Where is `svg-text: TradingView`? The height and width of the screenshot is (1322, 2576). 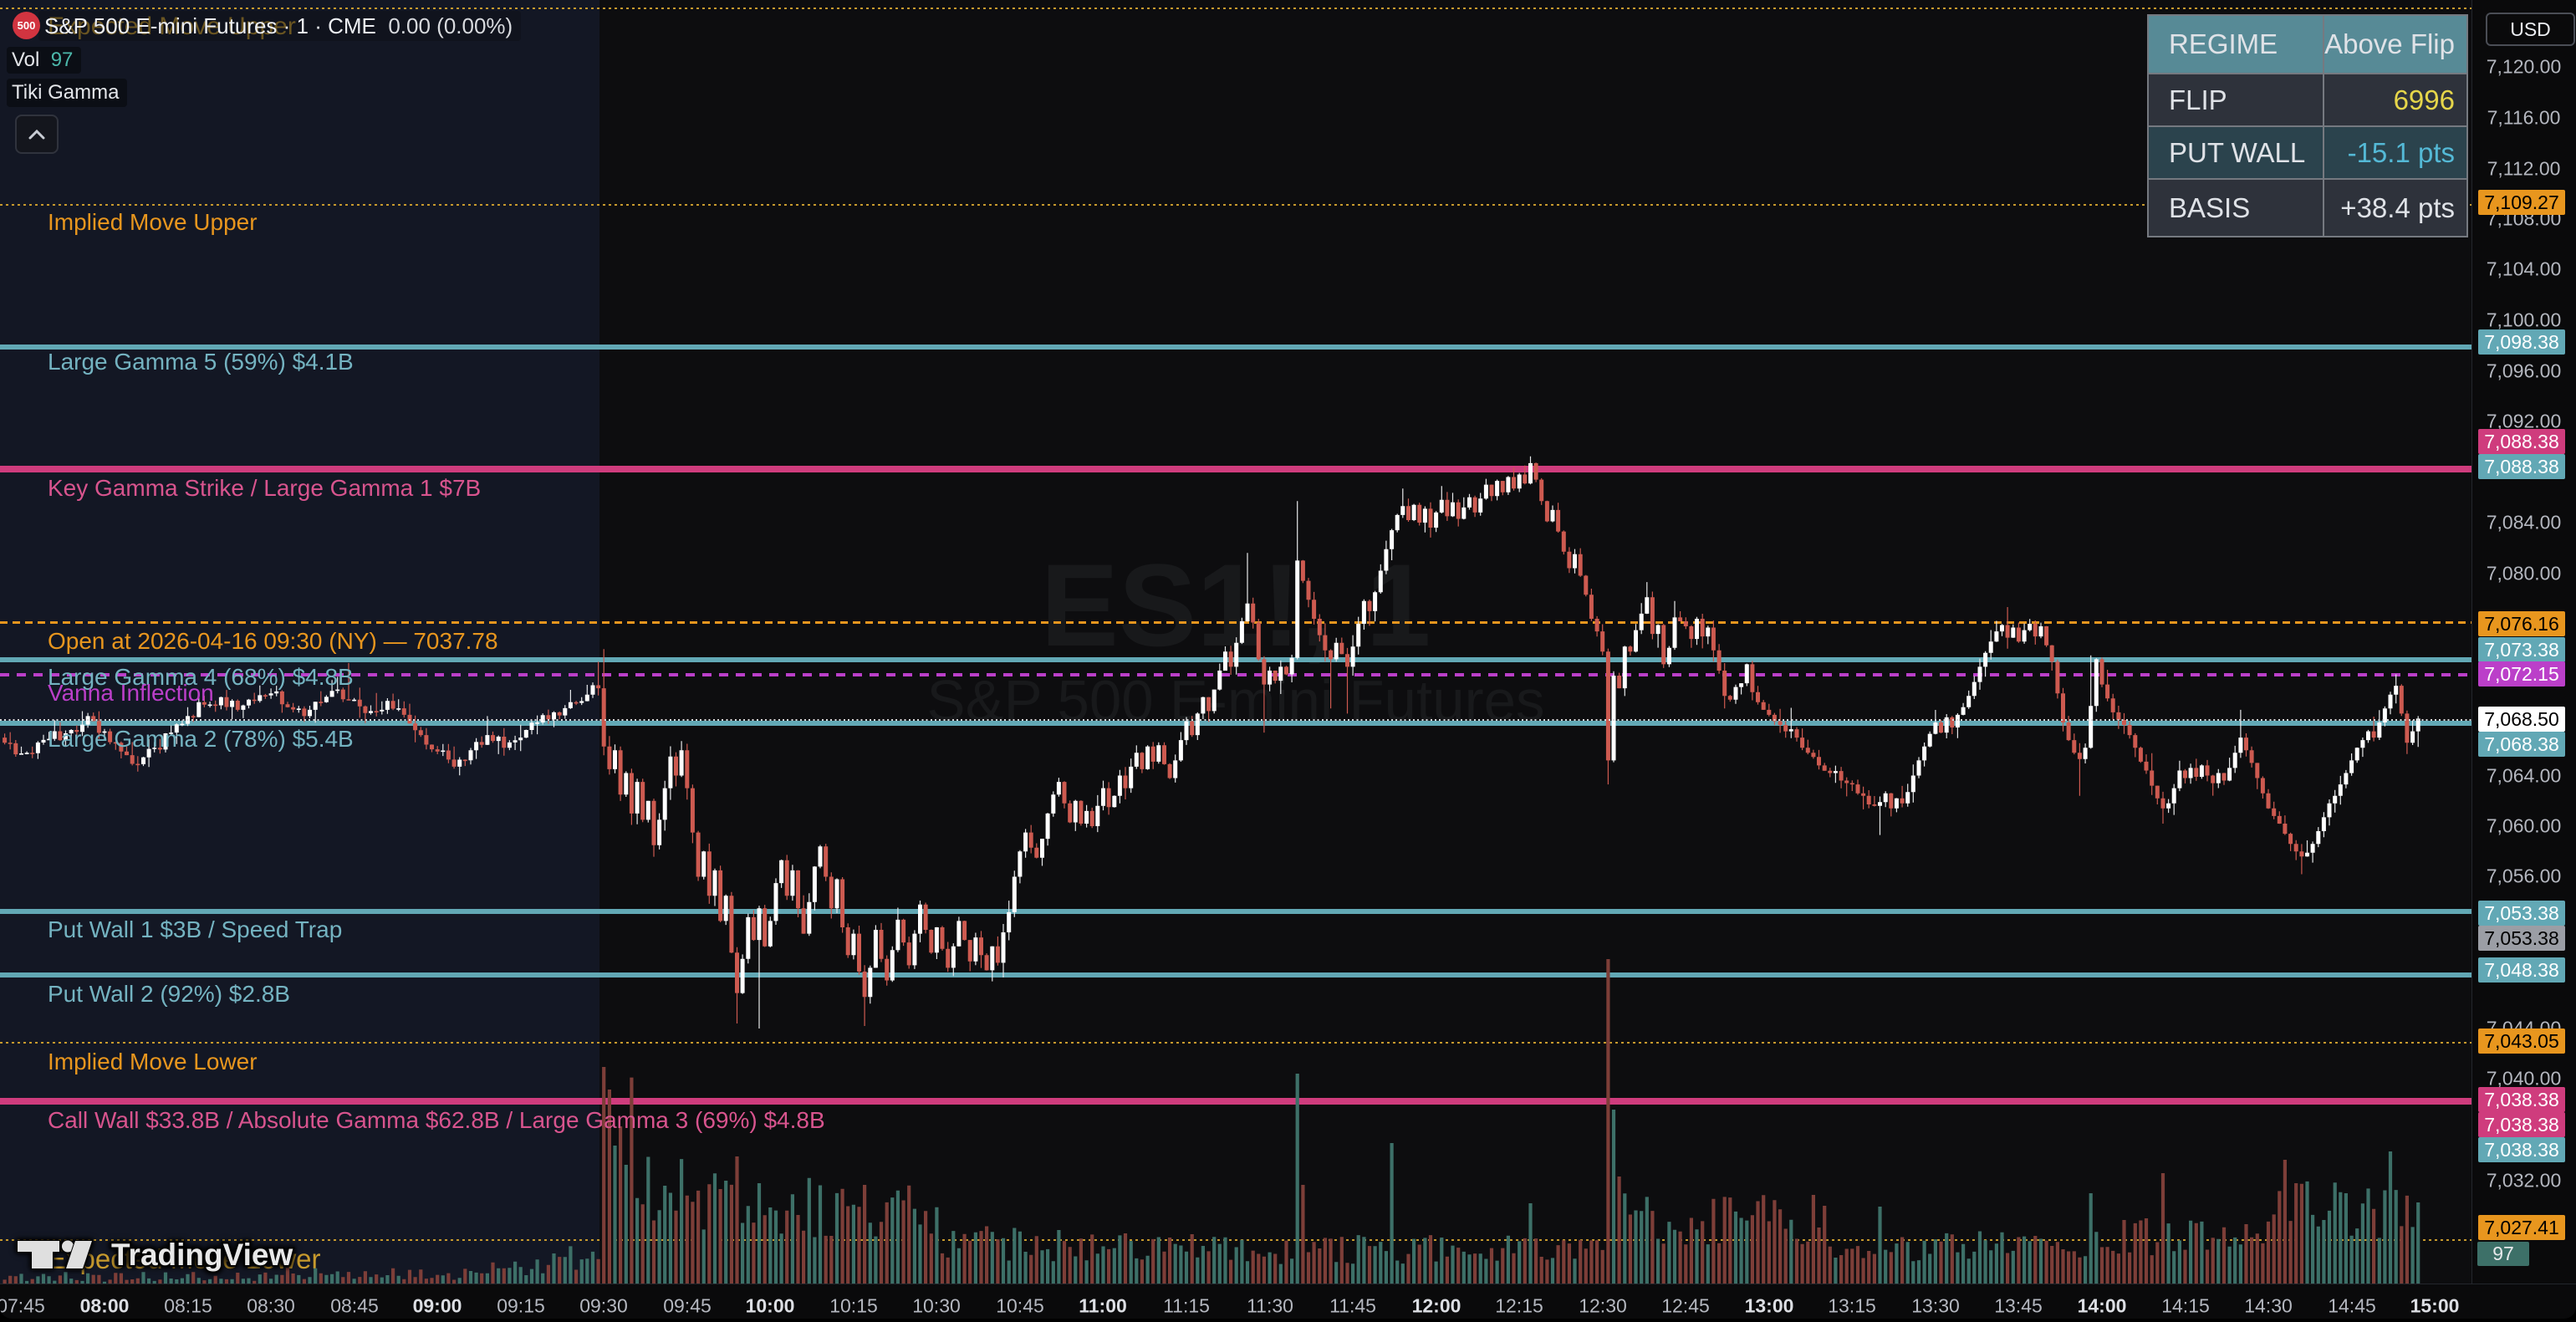 svg-text: TradingView is located at coordinates (202, 1255).